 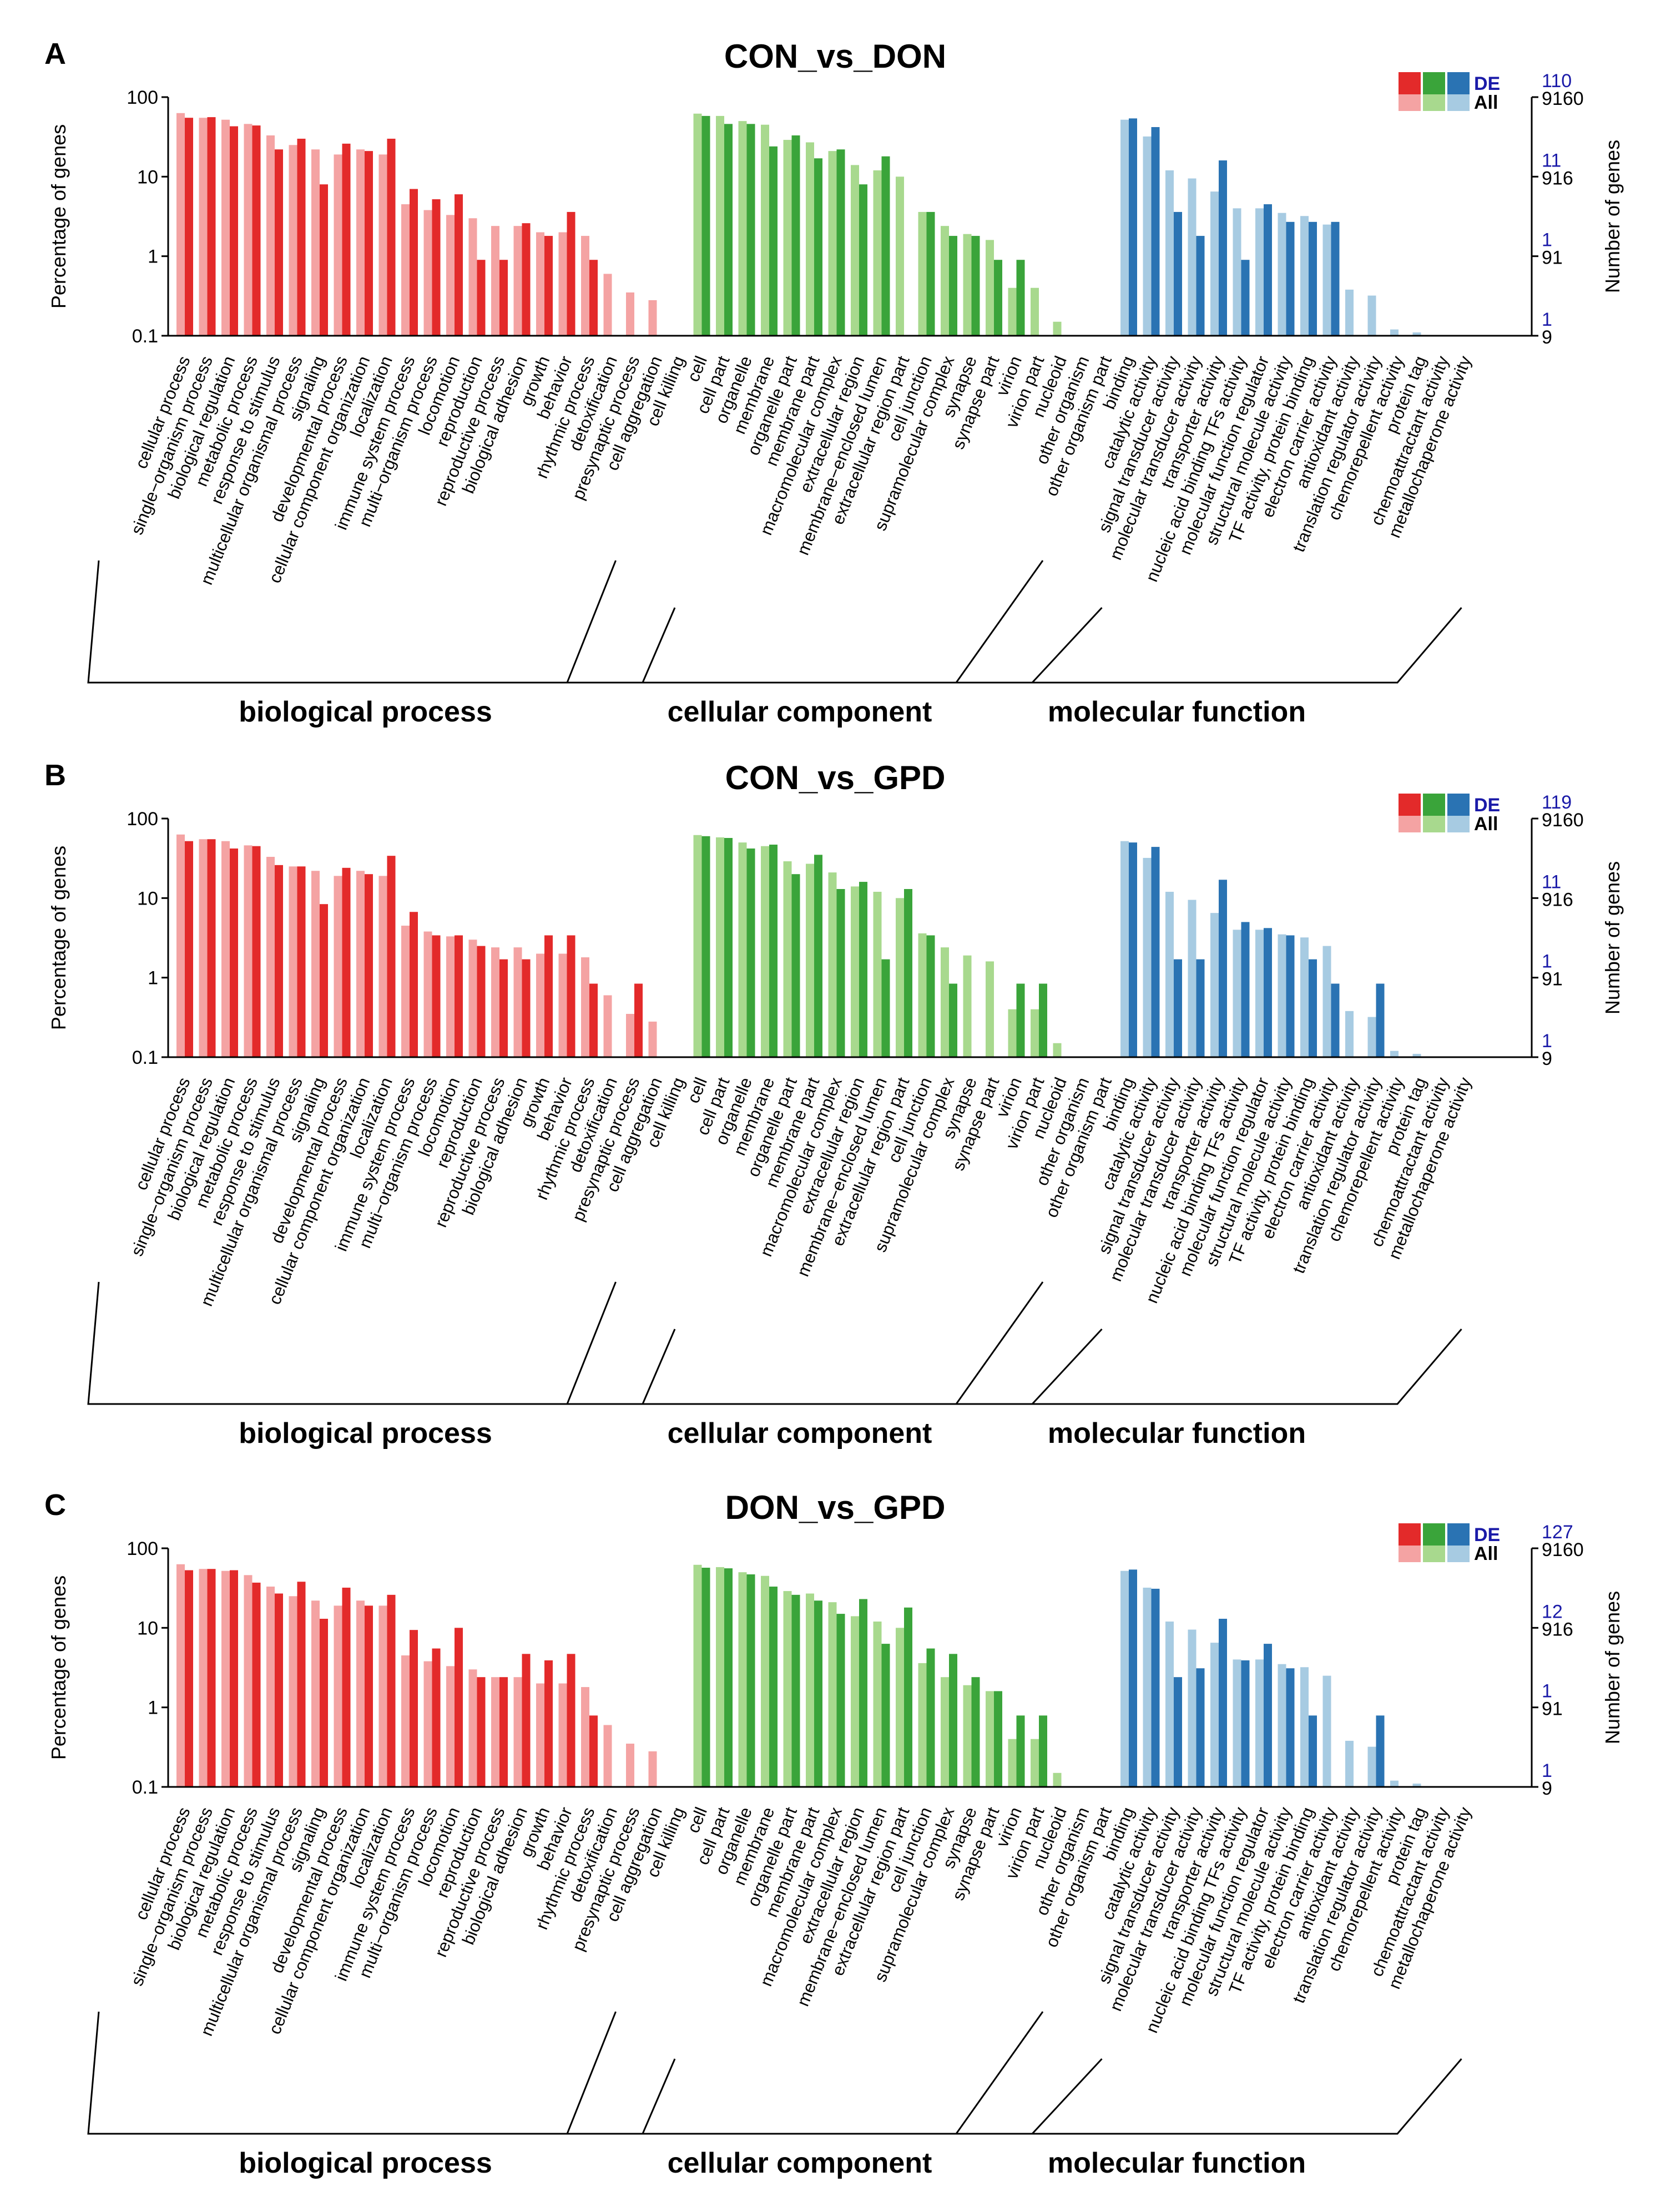 What do you see at coordinates (795, 235) in the screenshot?
I see `bar-de-organelle-part` at bounding box center [795, 235].